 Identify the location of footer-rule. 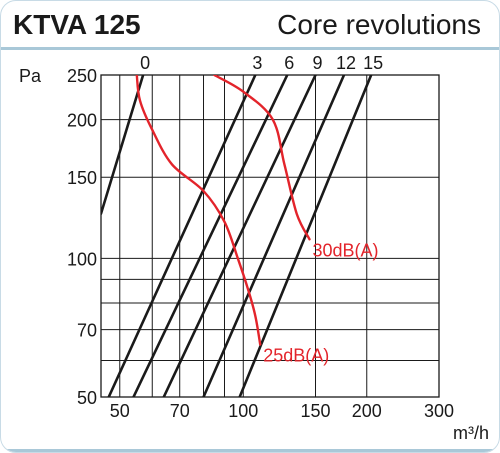
(250, 450).